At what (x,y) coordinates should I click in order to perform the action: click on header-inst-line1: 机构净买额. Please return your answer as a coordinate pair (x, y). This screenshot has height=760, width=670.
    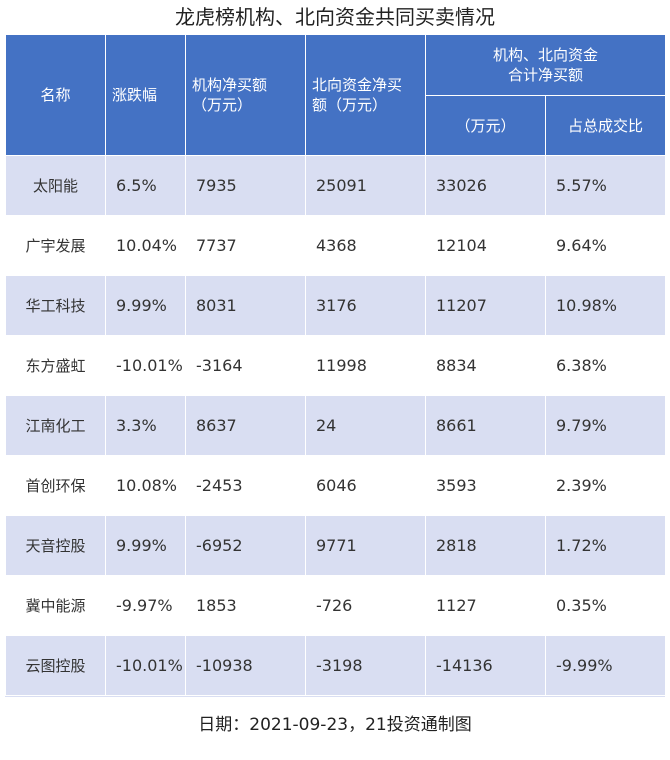
    Looking at the image, I should click on (230, 85).